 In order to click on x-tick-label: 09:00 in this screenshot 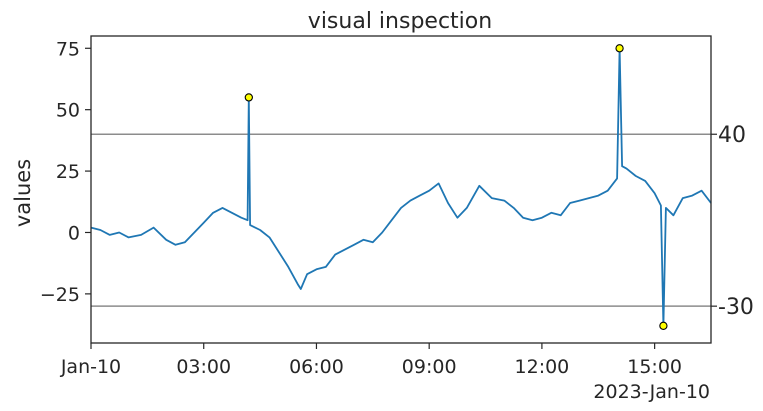, I will do `click(429, 367)`.